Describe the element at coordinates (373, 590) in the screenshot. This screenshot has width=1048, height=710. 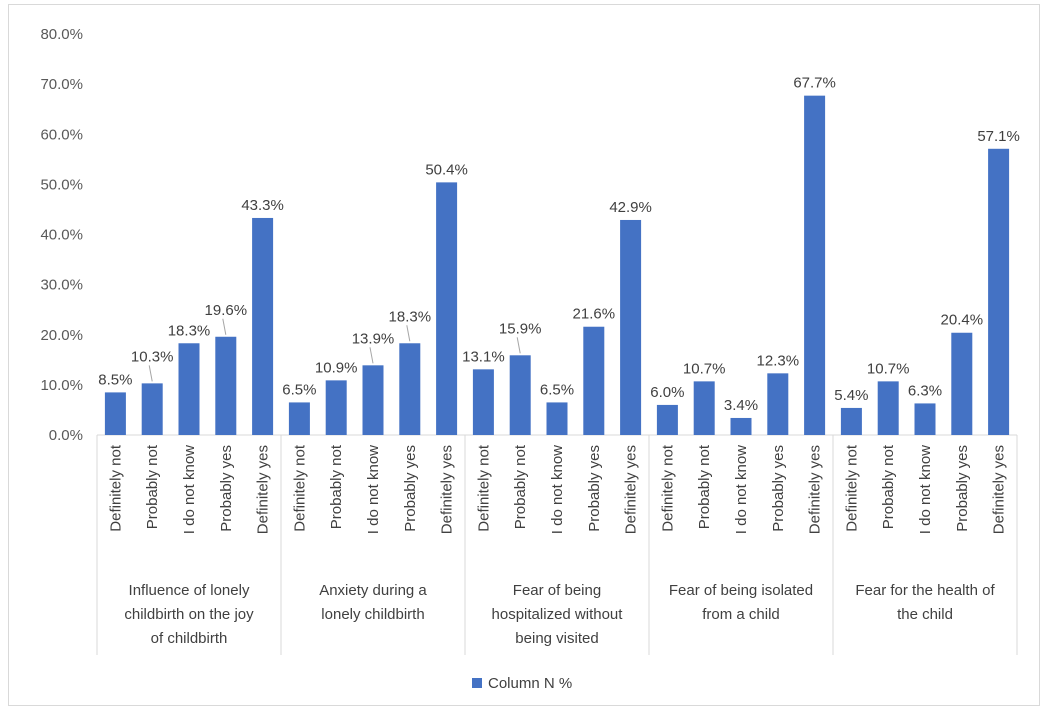
I see `group-label: Anxiety during a` at that location.